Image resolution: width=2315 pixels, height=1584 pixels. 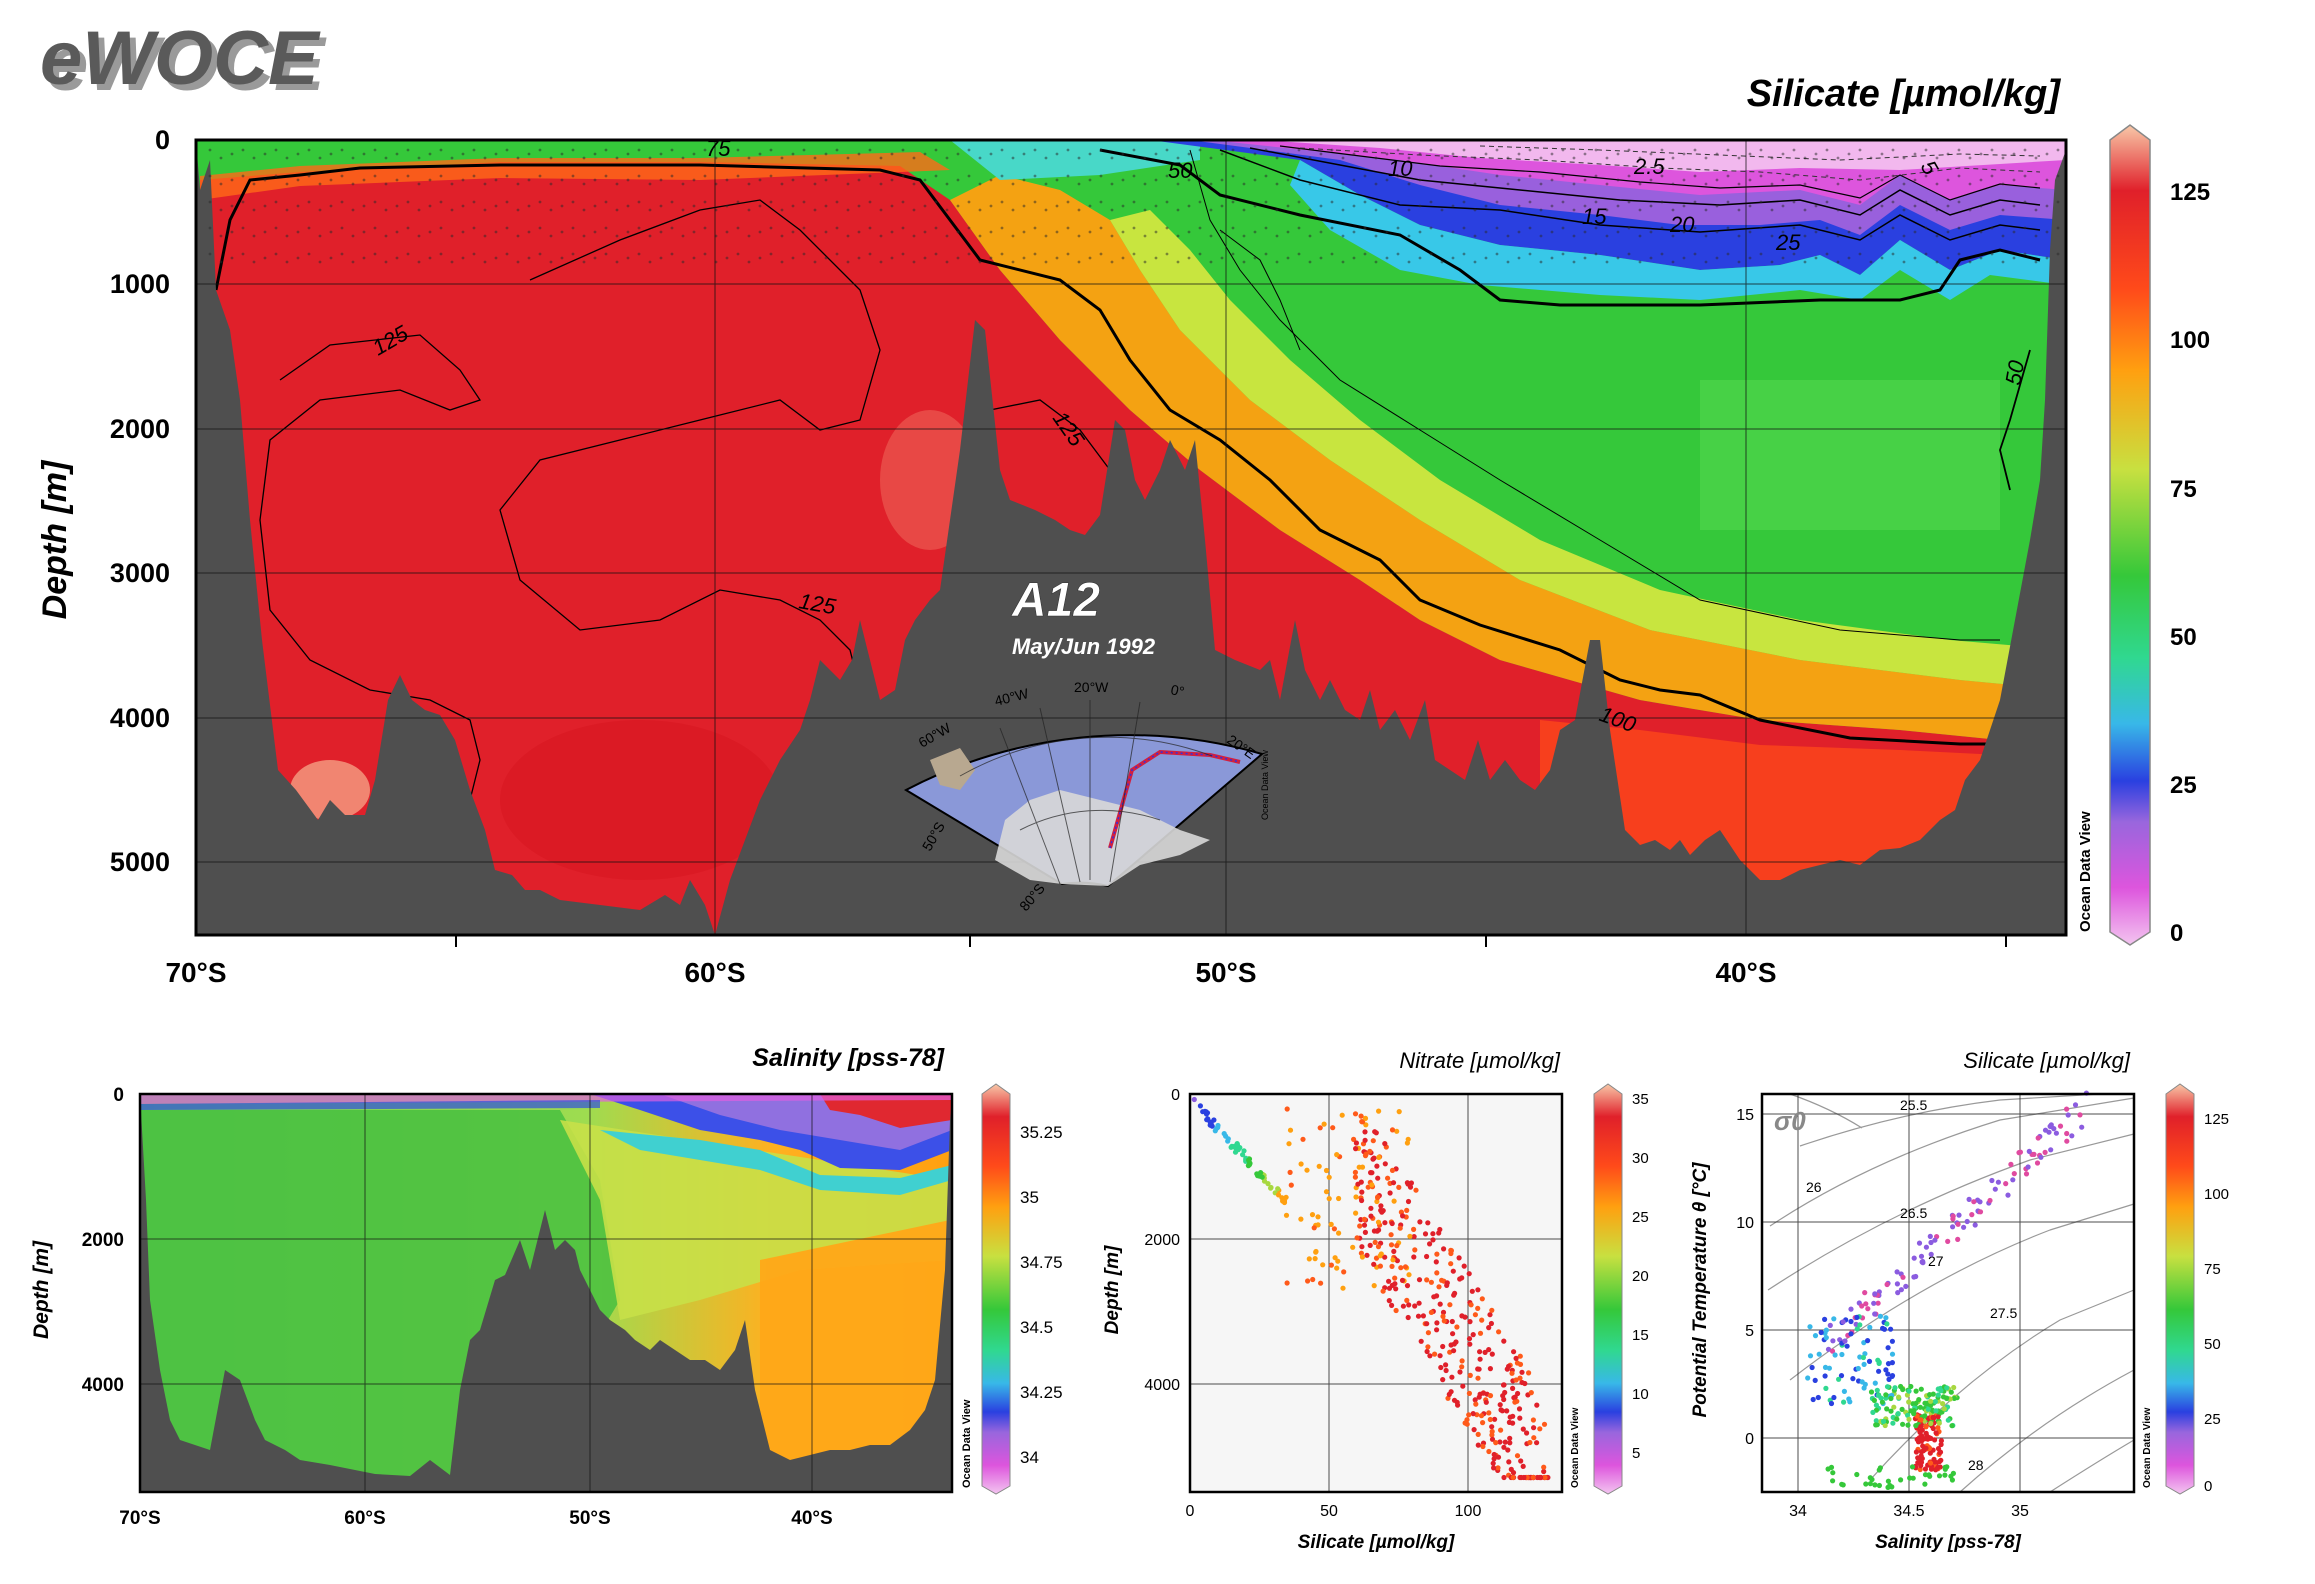 I want to click on isopycnal-labels: σ0 25.5 26 26.5 27 27.5 28, so click(x=1895, y=1285).